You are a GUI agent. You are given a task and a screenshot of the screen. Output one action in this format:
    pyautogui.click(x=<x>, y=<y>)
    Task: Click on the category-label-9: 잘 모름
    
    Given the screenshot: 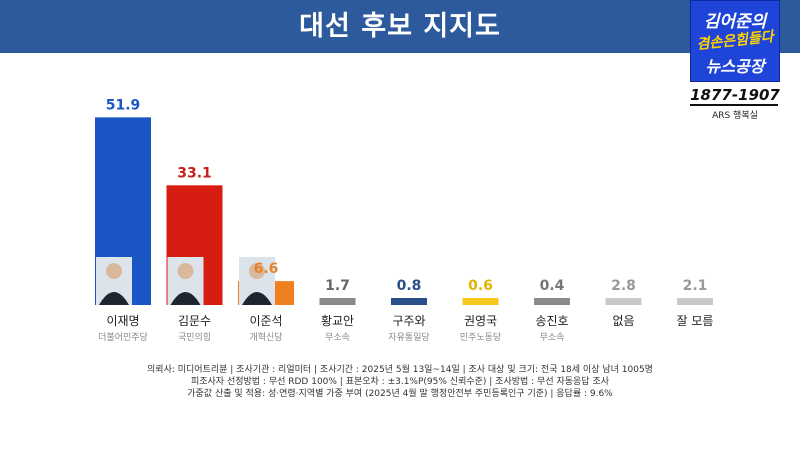 What is the action you would take?
    pyautogui.click(x=695, y=321)
    